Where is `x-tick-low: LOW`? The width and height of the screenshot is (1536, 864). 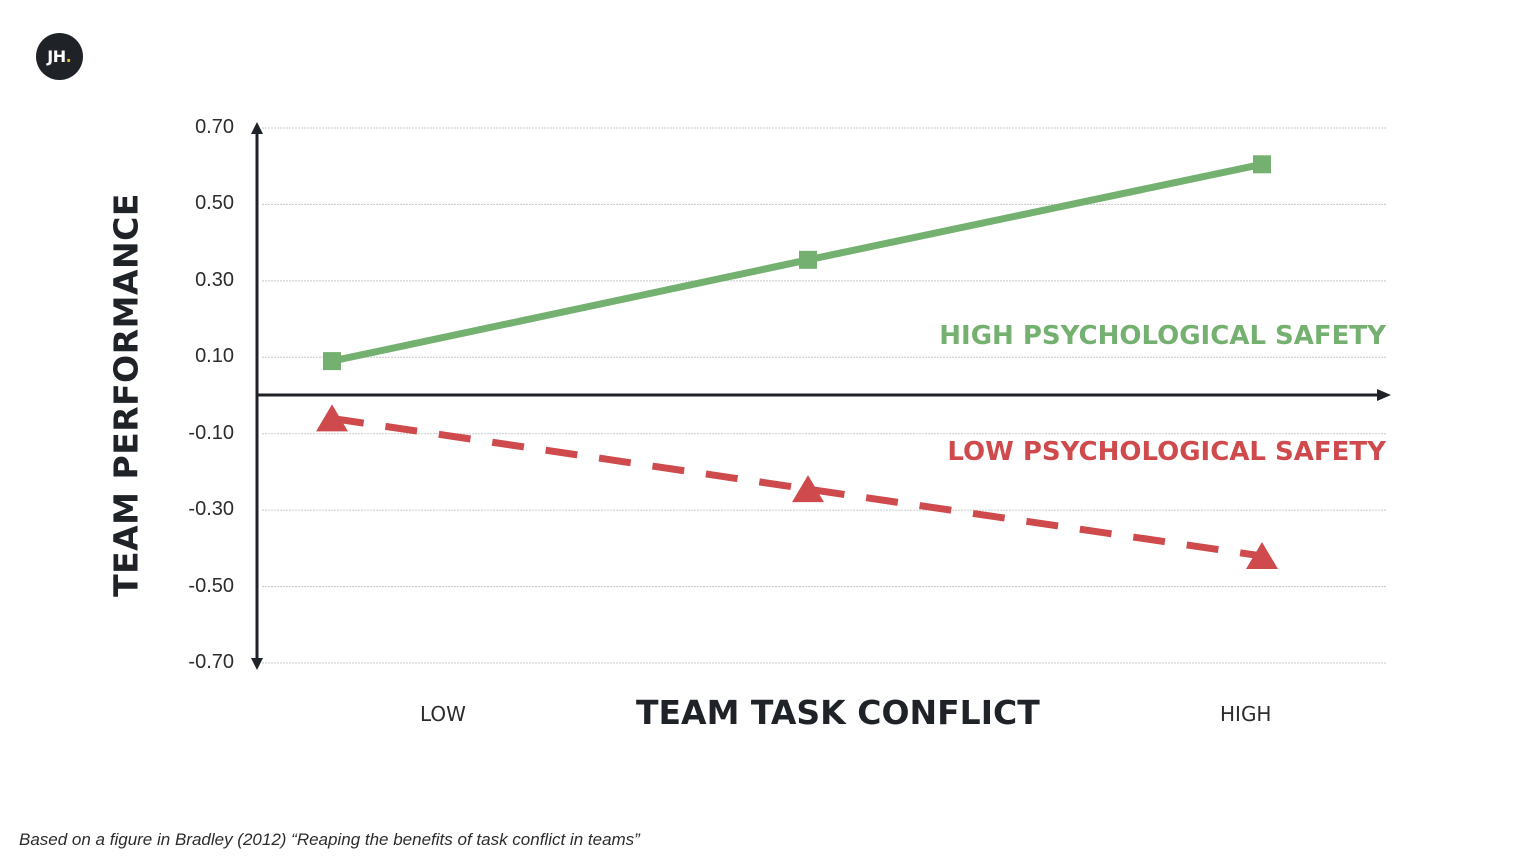 x-tick-low: LOW is located at coordinates (443, 714).